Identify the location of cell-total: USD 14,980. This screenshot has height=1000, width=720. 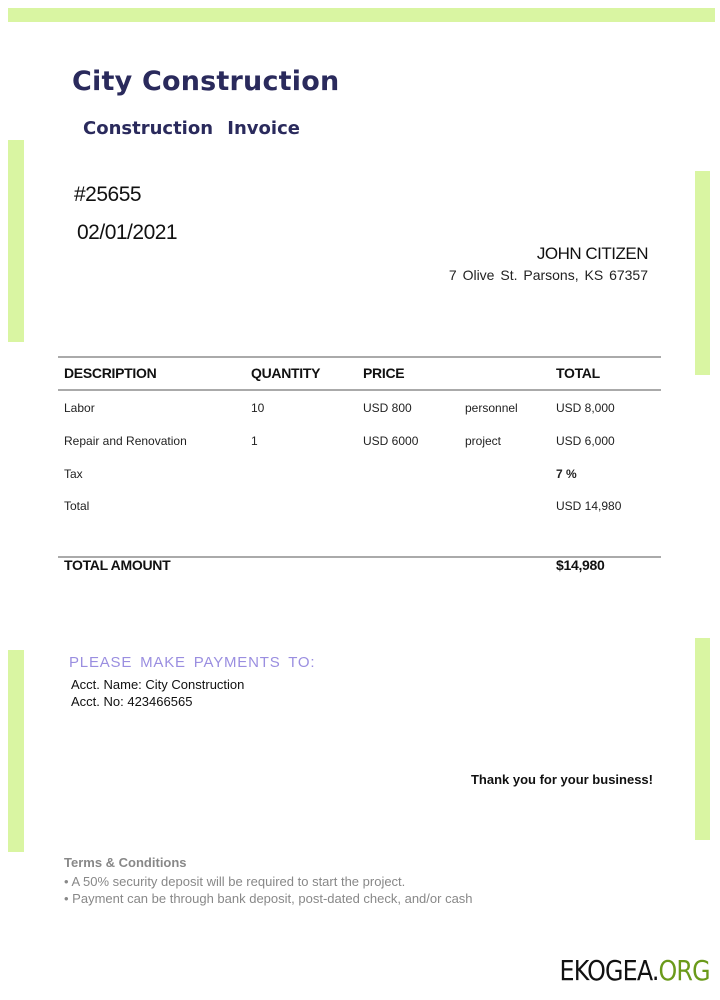
(589, 506).